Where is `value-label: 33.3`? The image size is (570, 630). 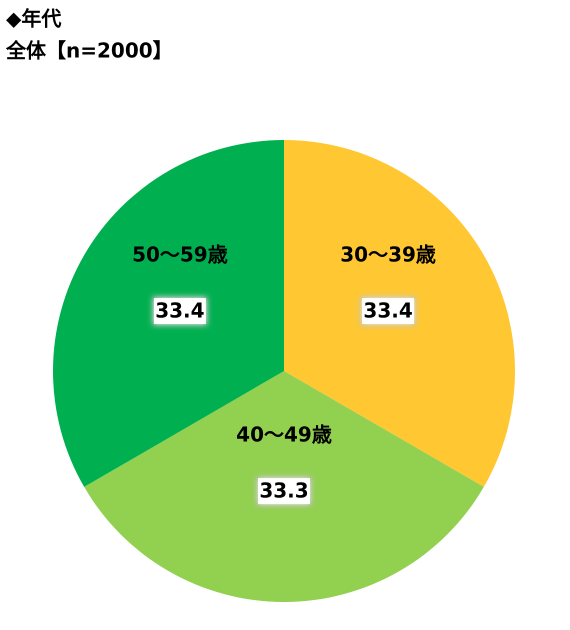 value-label: 33.3 is located at coordinates (283, 491).